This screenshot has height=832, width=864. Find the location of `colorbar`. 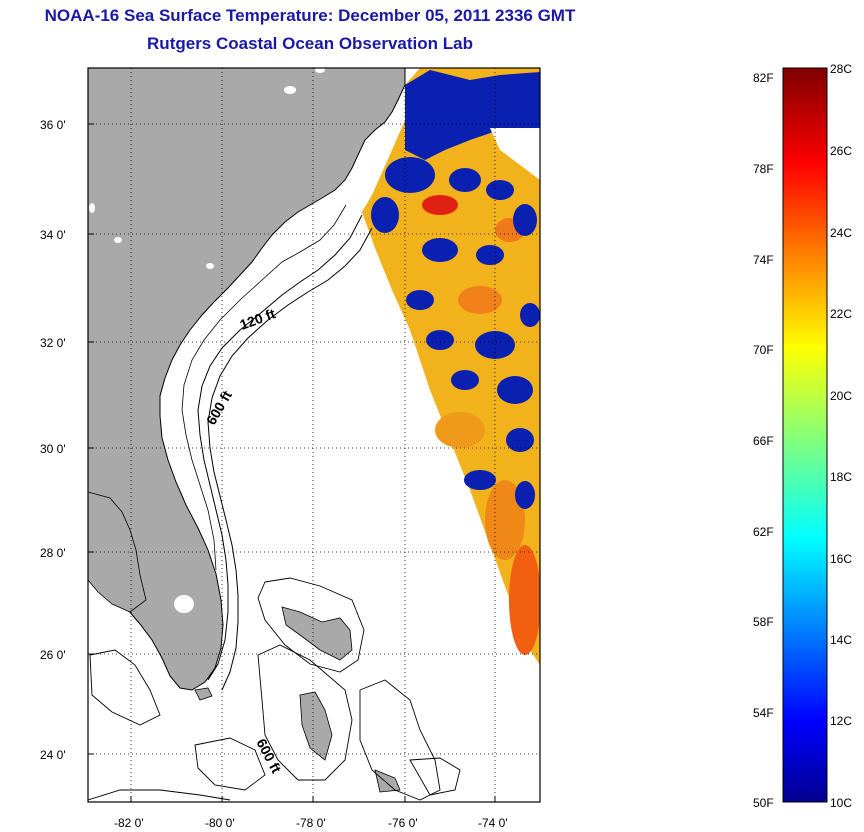

colorbar is located at coordinates (805, 435).